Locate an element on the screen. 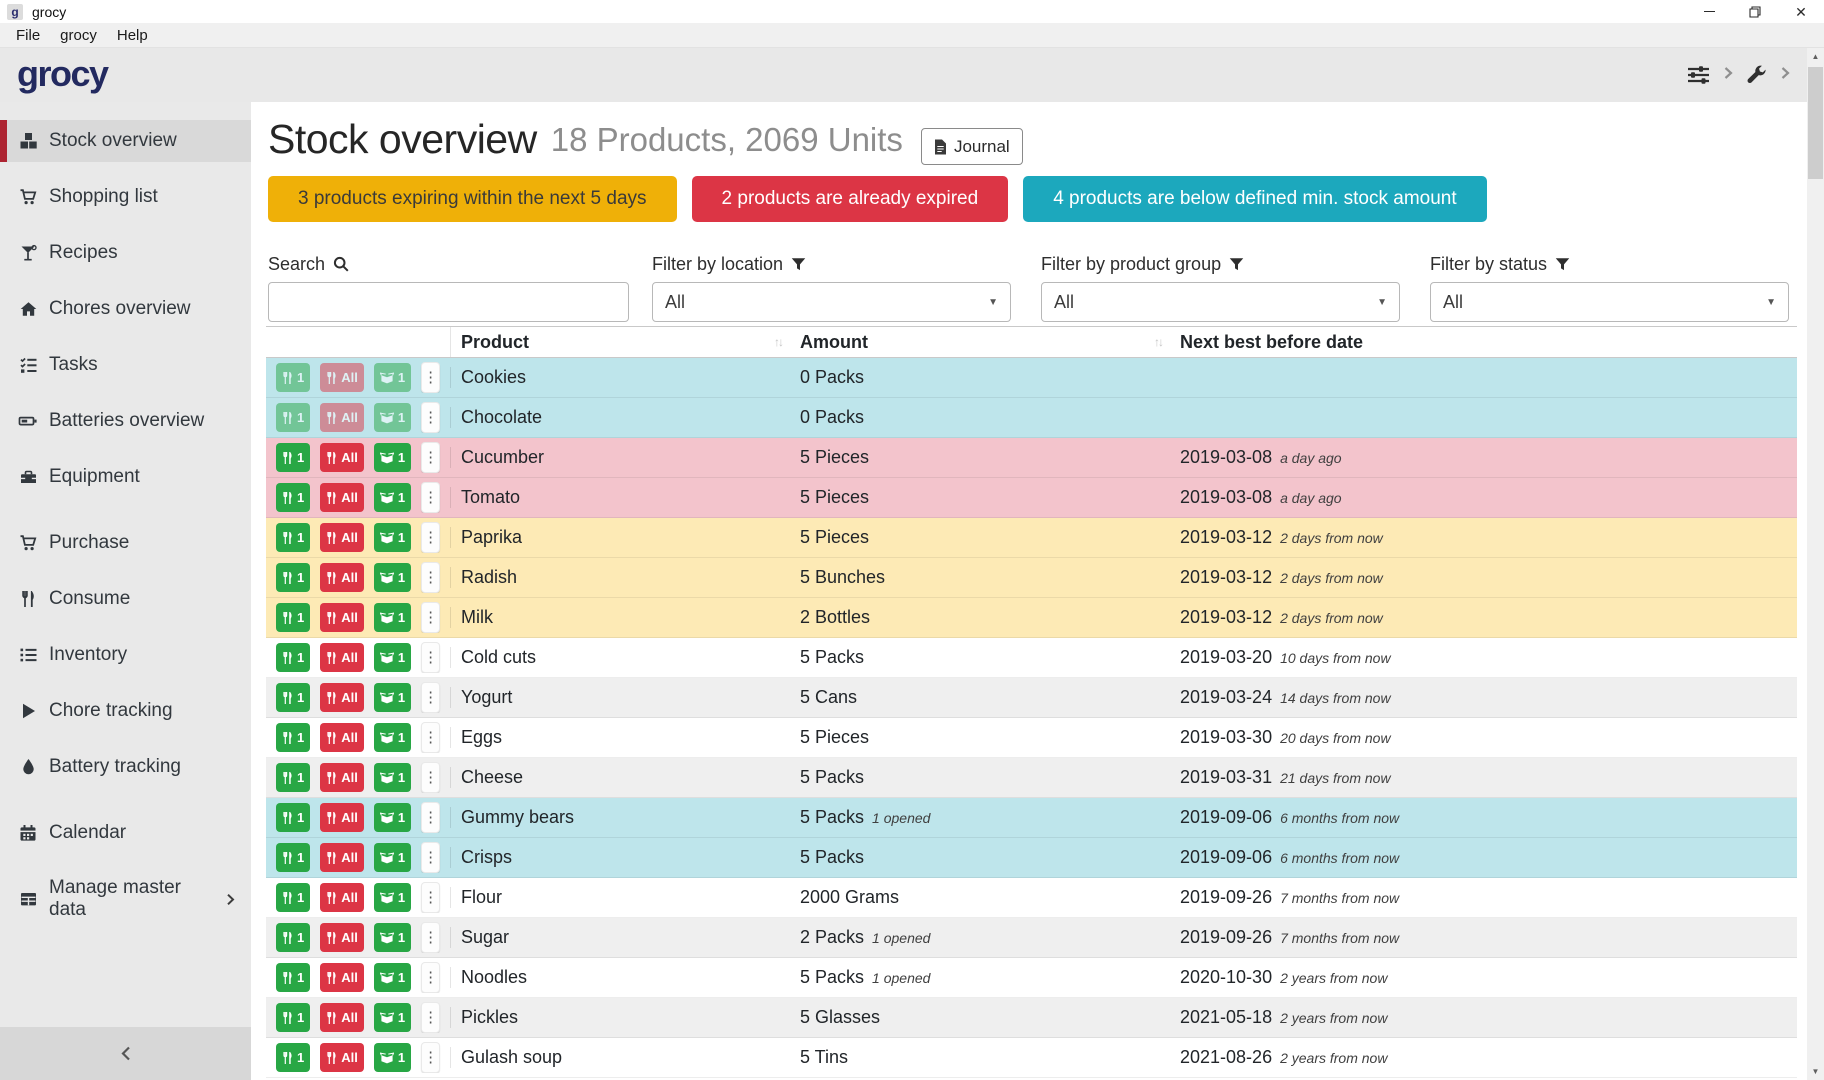 This screenshot has width=1824, height=1080. minimize-button is located at coordinates (1709, 11).